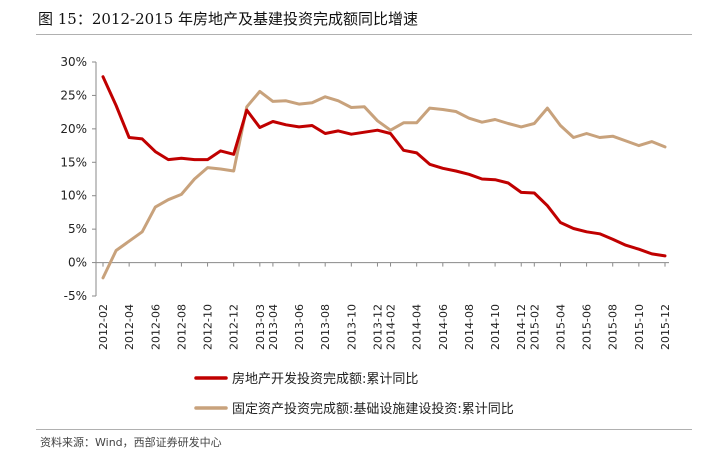  Describe the element at coordinates (260, 327) in the screenshot. I see `x-tick-label: 2013-03` at that location.